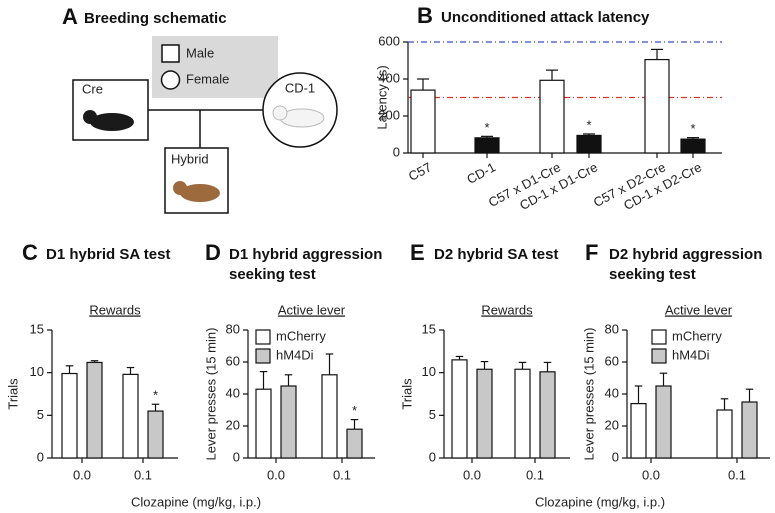  I want to click on x-tick-label: C57, so click(420, 171).